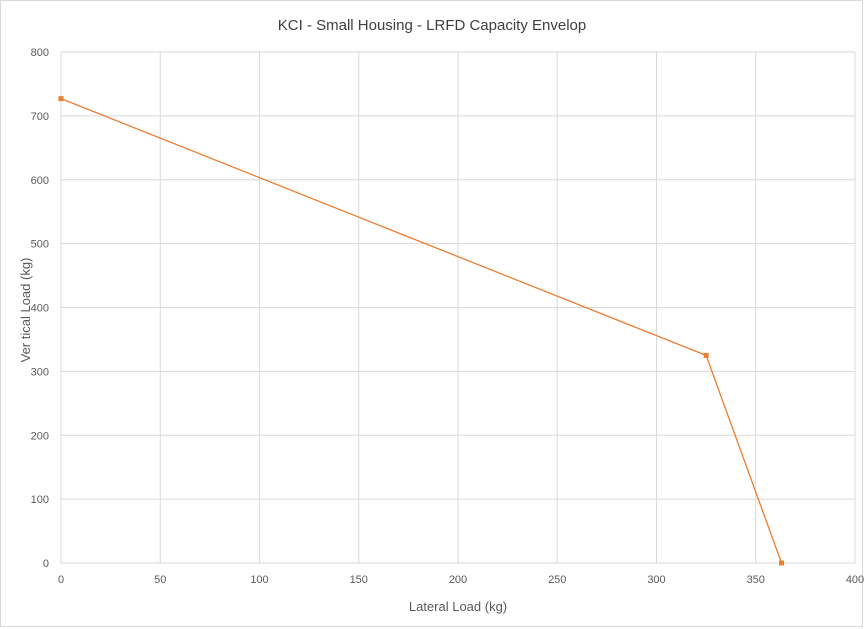 Image resolution: width=865 pixels, height=629 pixels. What do you see at coordinates (160, 580) in the screenshot?
I see `x-tick-label: 50` at bounding box center [160, 580].